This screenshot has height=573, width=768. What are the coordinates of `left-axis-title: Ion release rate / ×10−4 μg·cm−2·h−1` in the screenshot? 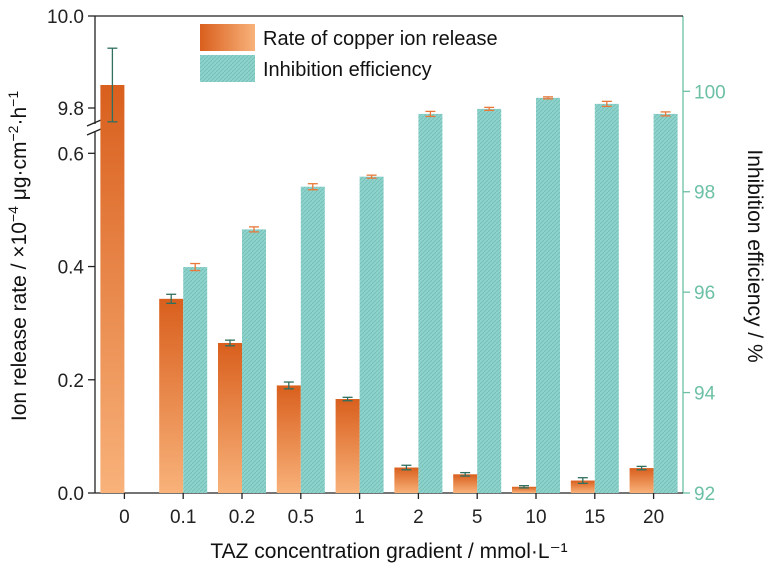 It's located at (18, 256).